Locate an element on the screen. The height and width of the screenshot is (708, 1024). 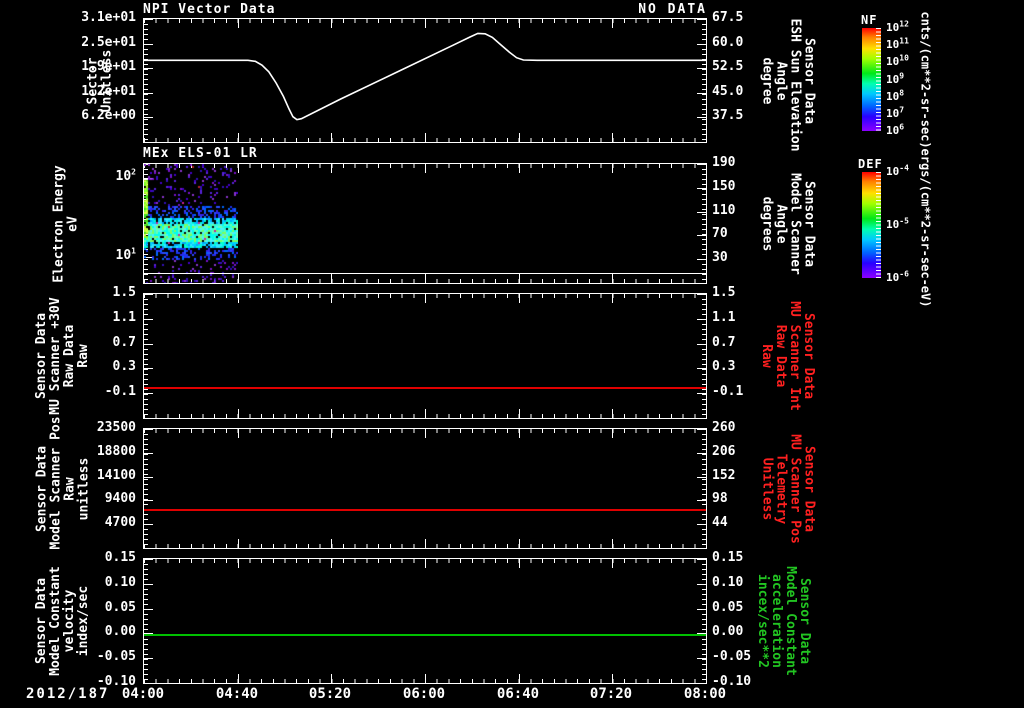
spacecraft-potential-line is located at coordinates (425, 273).